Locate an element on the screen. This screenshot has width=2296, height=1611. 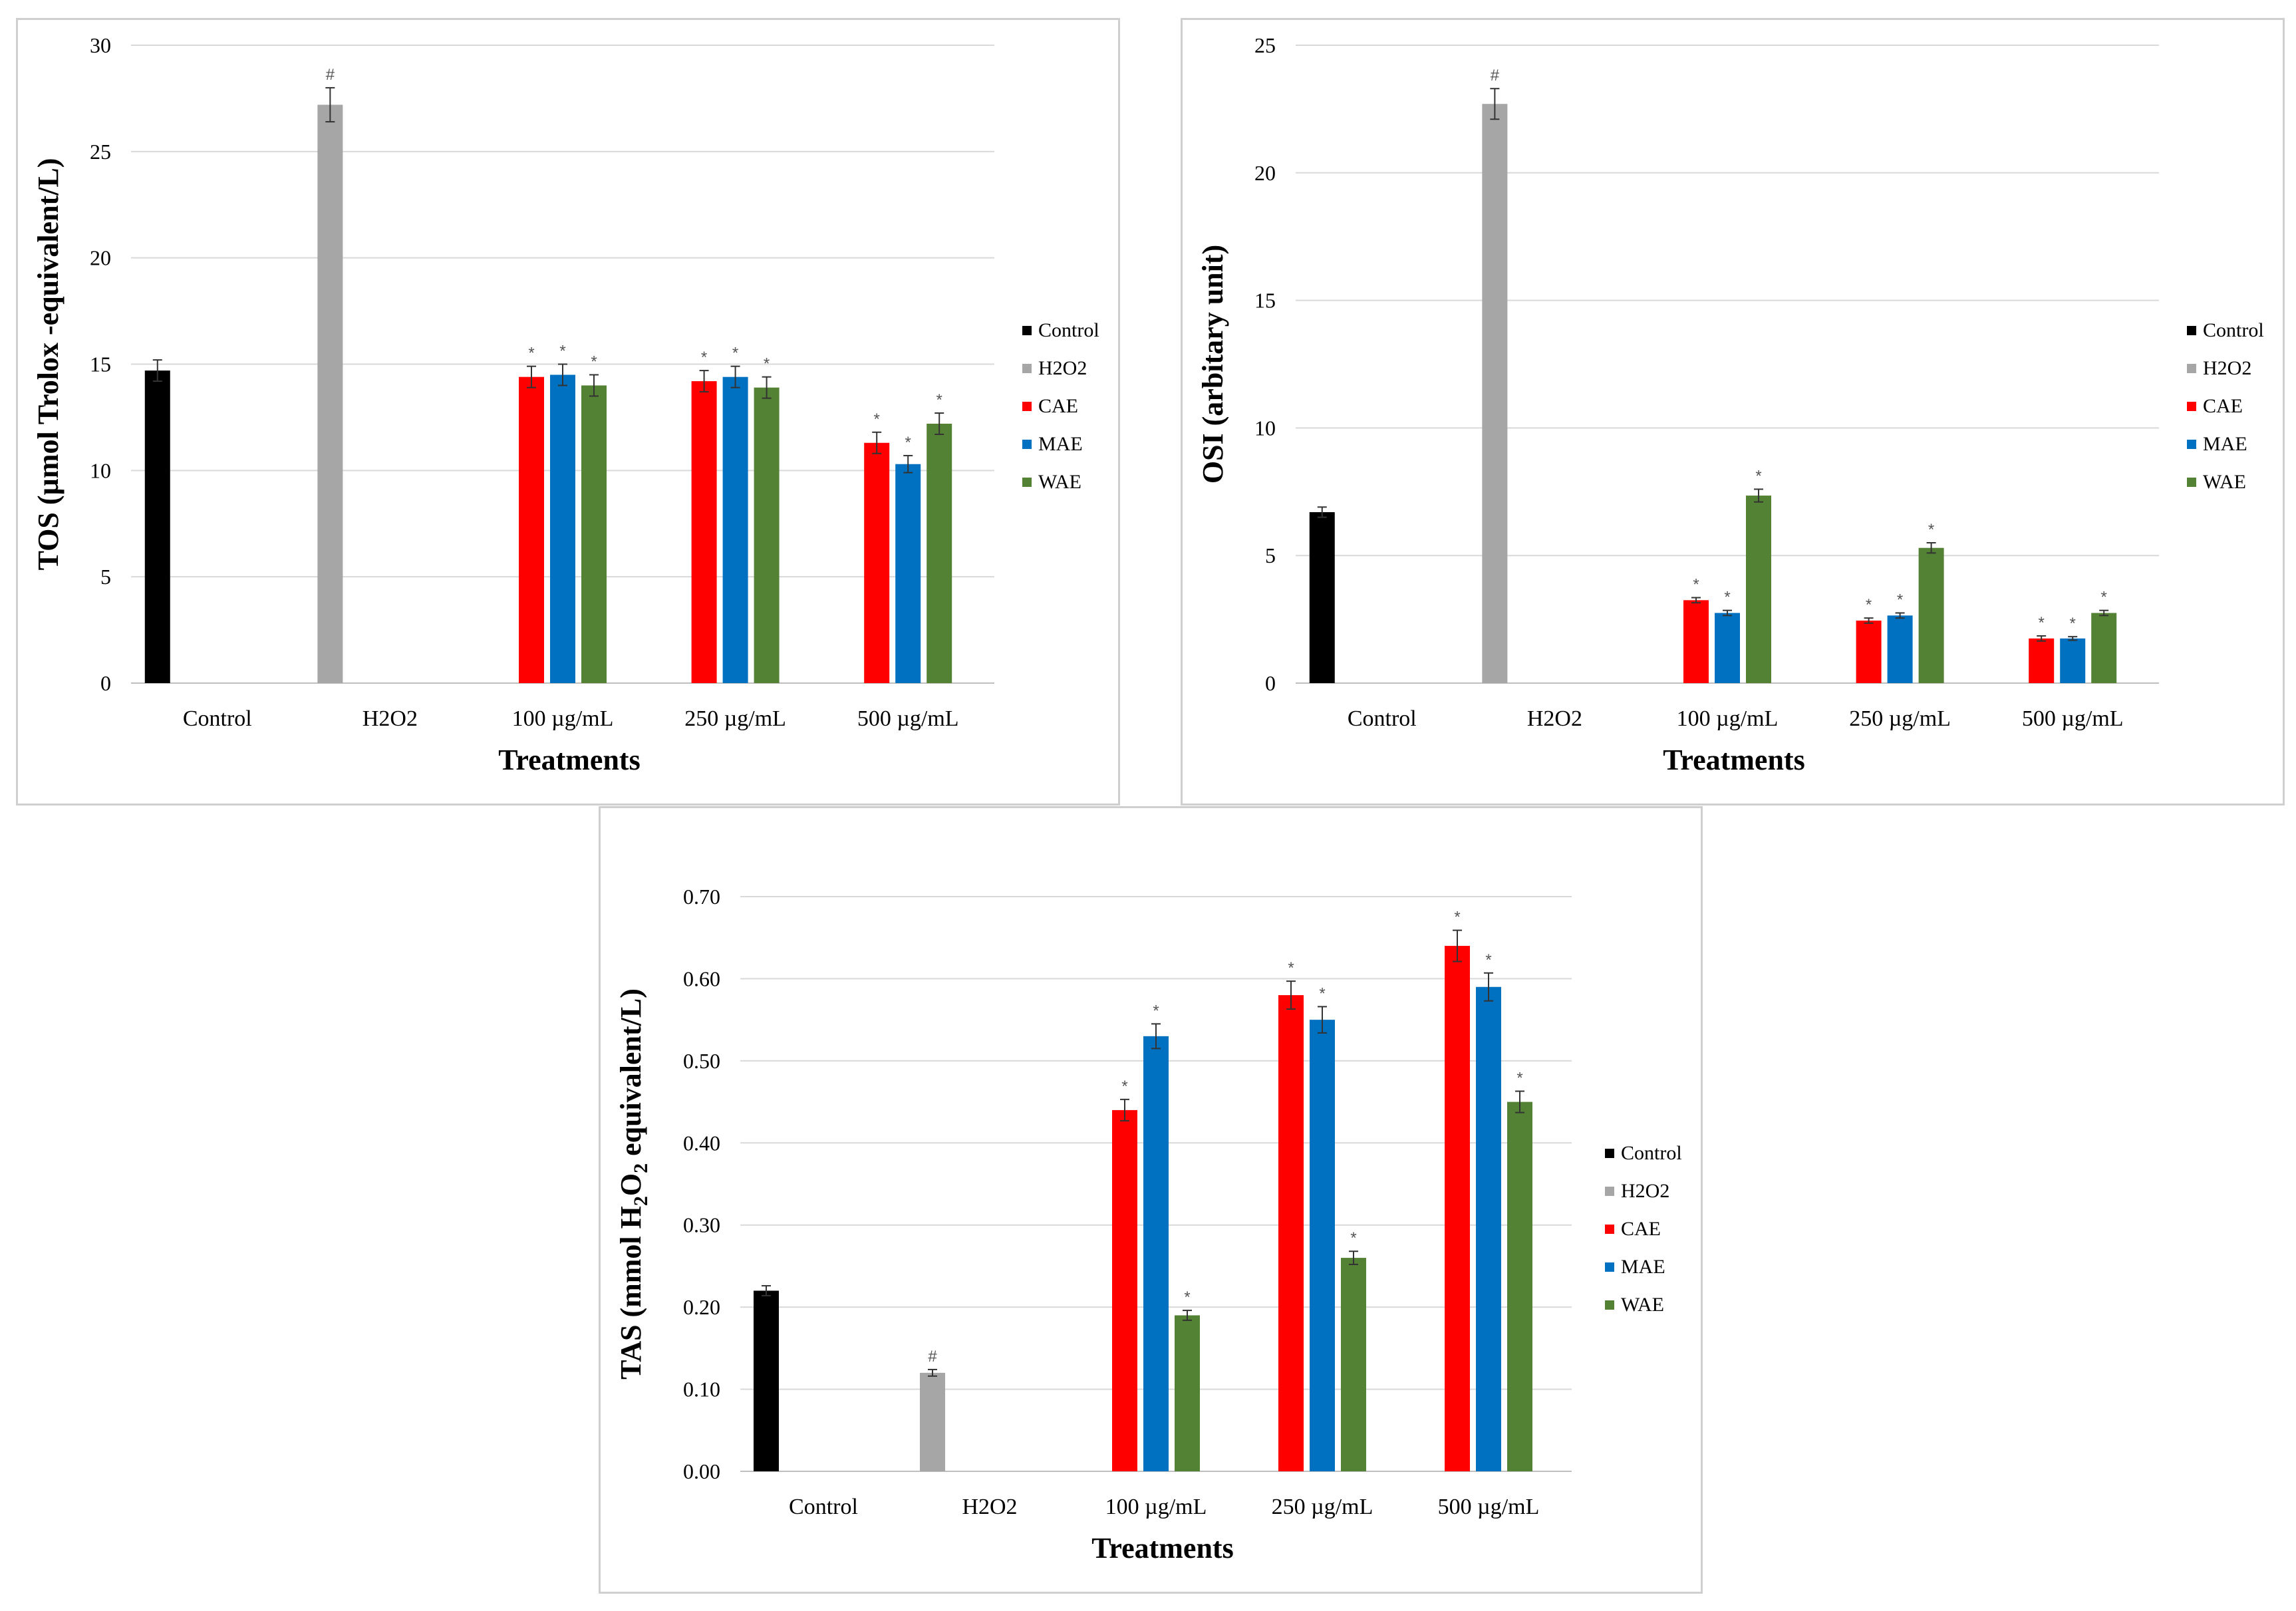
legend-label: H2O2 is located at coordinates (1062, 368).